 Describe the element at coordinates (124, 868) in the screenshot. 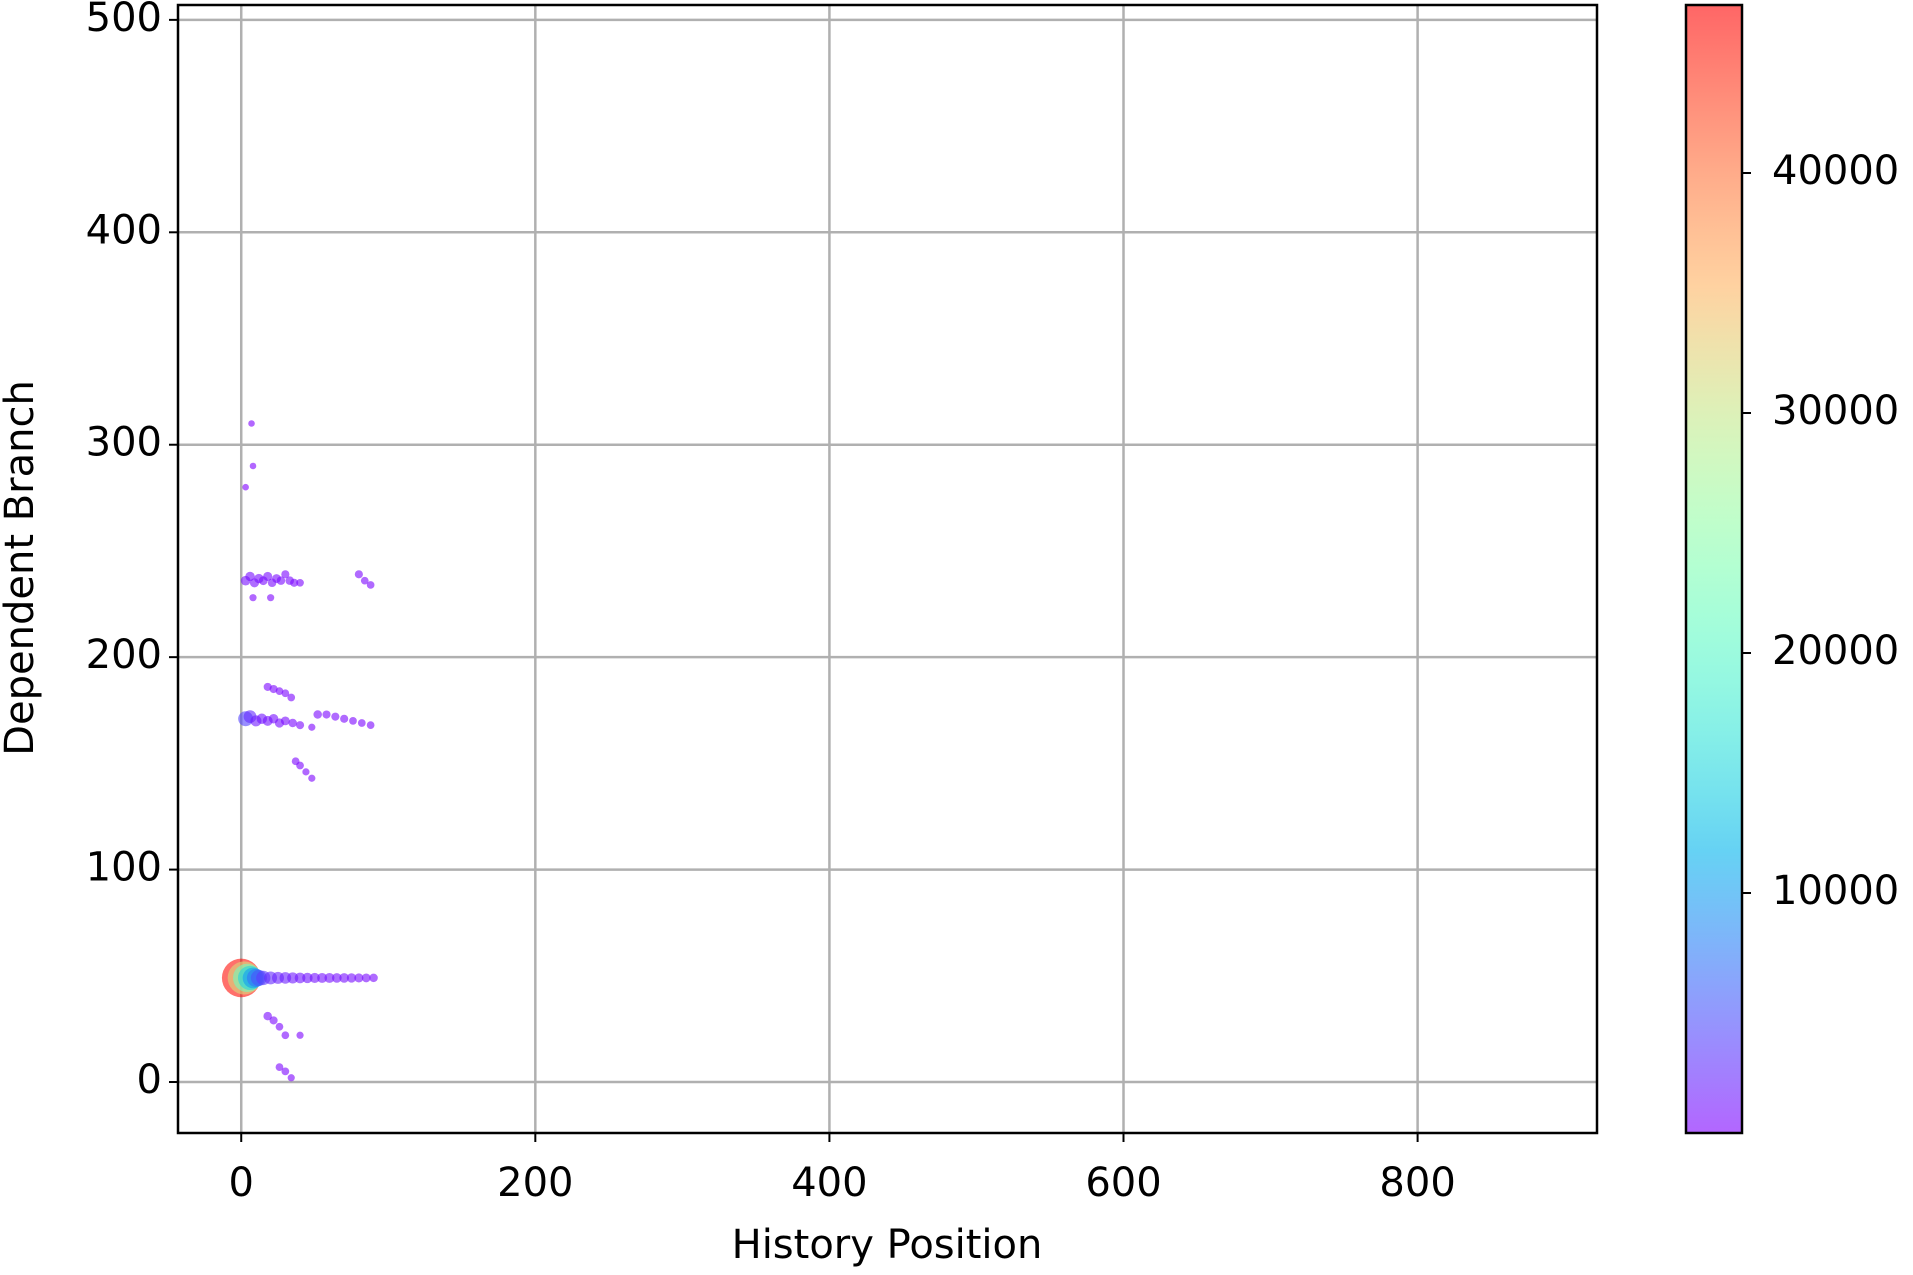

I see `y-tick-label: 100` at that location.